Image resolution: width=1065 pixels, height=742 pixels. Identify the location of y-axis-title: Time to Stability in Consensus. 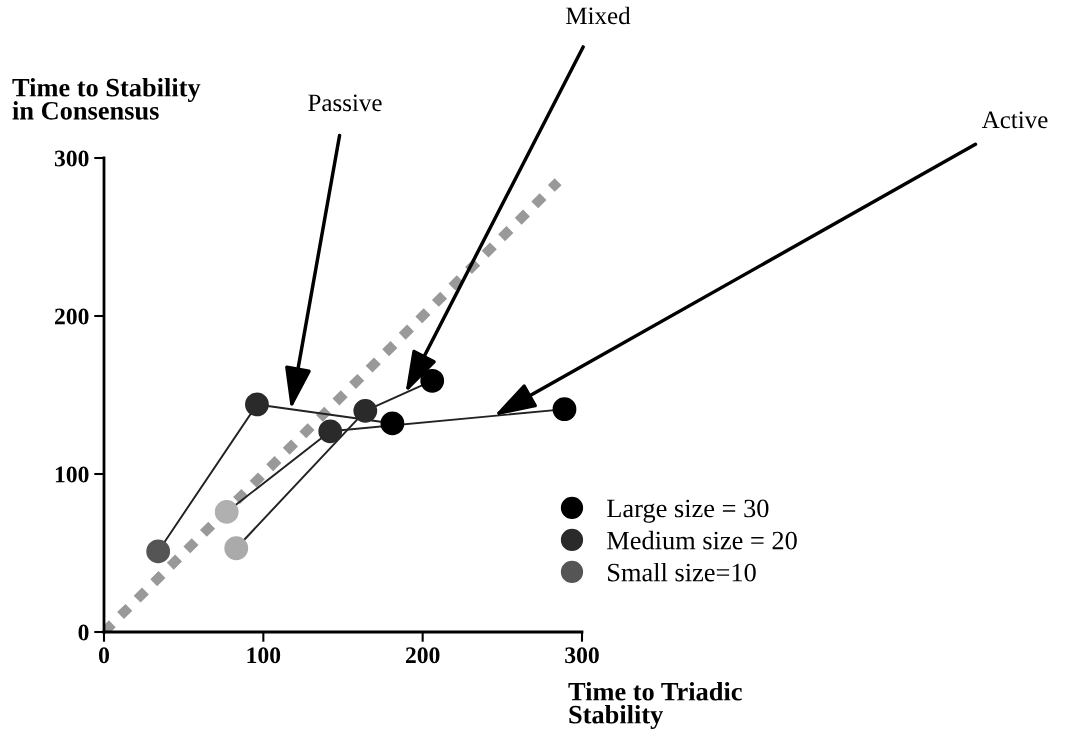
(106, 99).